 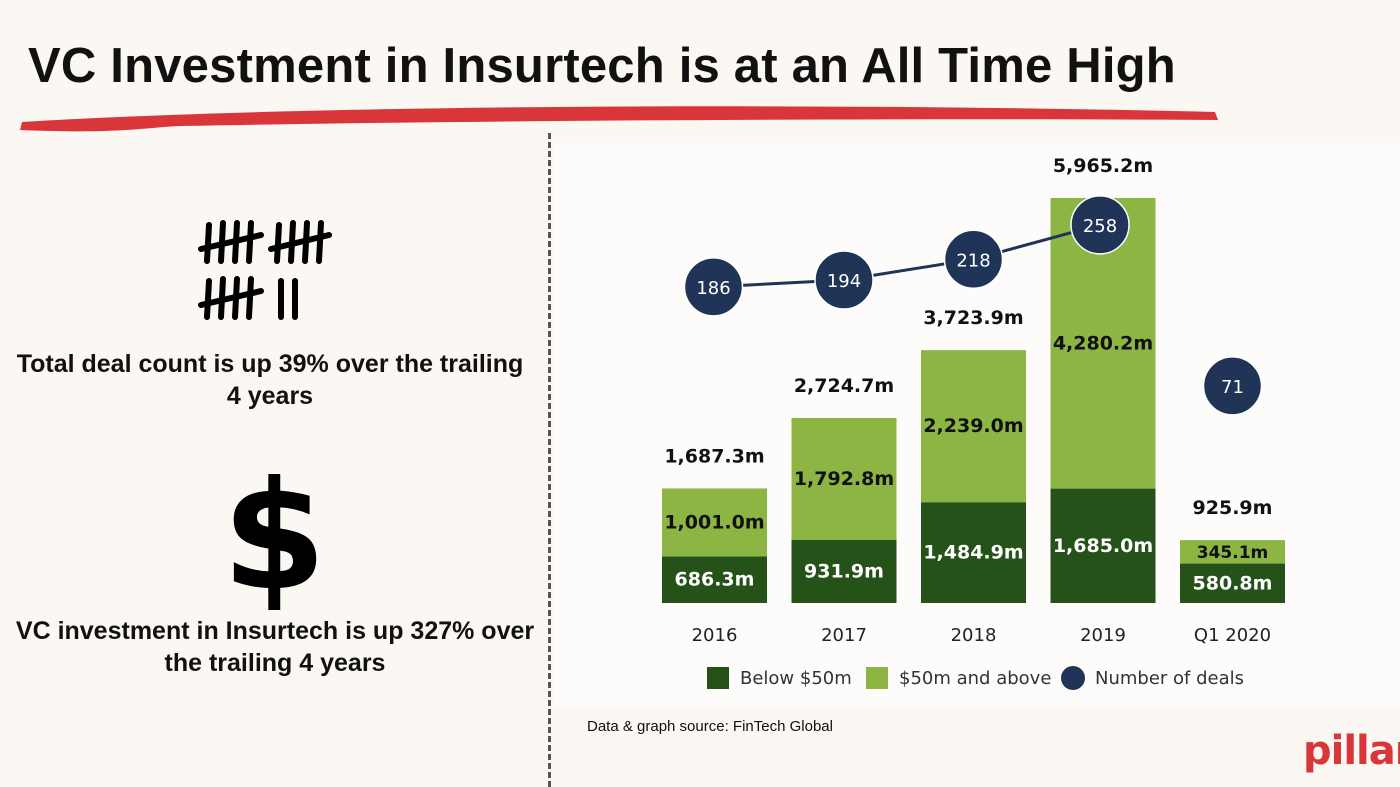 I want to click on bar-data-label: 1,484.9m, so click(x=973, y=553).